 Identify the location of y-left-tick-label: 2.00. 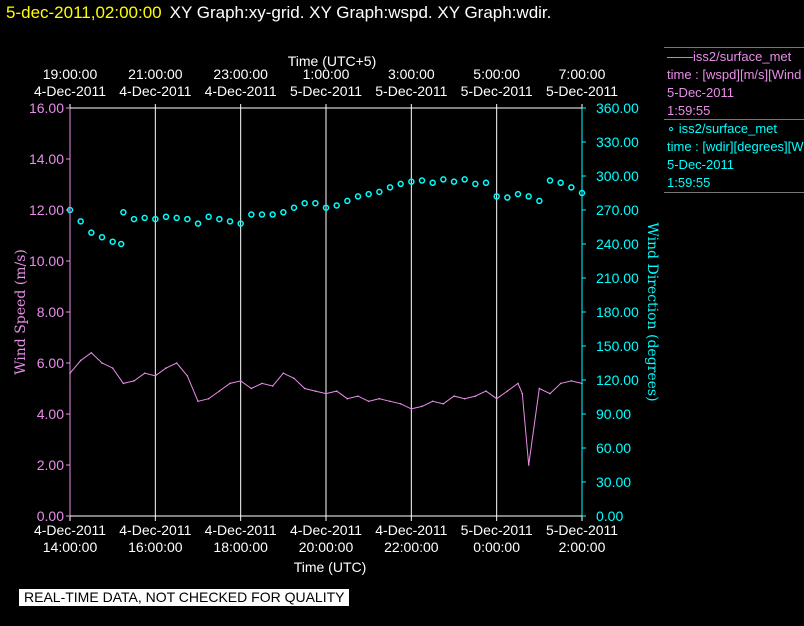
(50, 465).